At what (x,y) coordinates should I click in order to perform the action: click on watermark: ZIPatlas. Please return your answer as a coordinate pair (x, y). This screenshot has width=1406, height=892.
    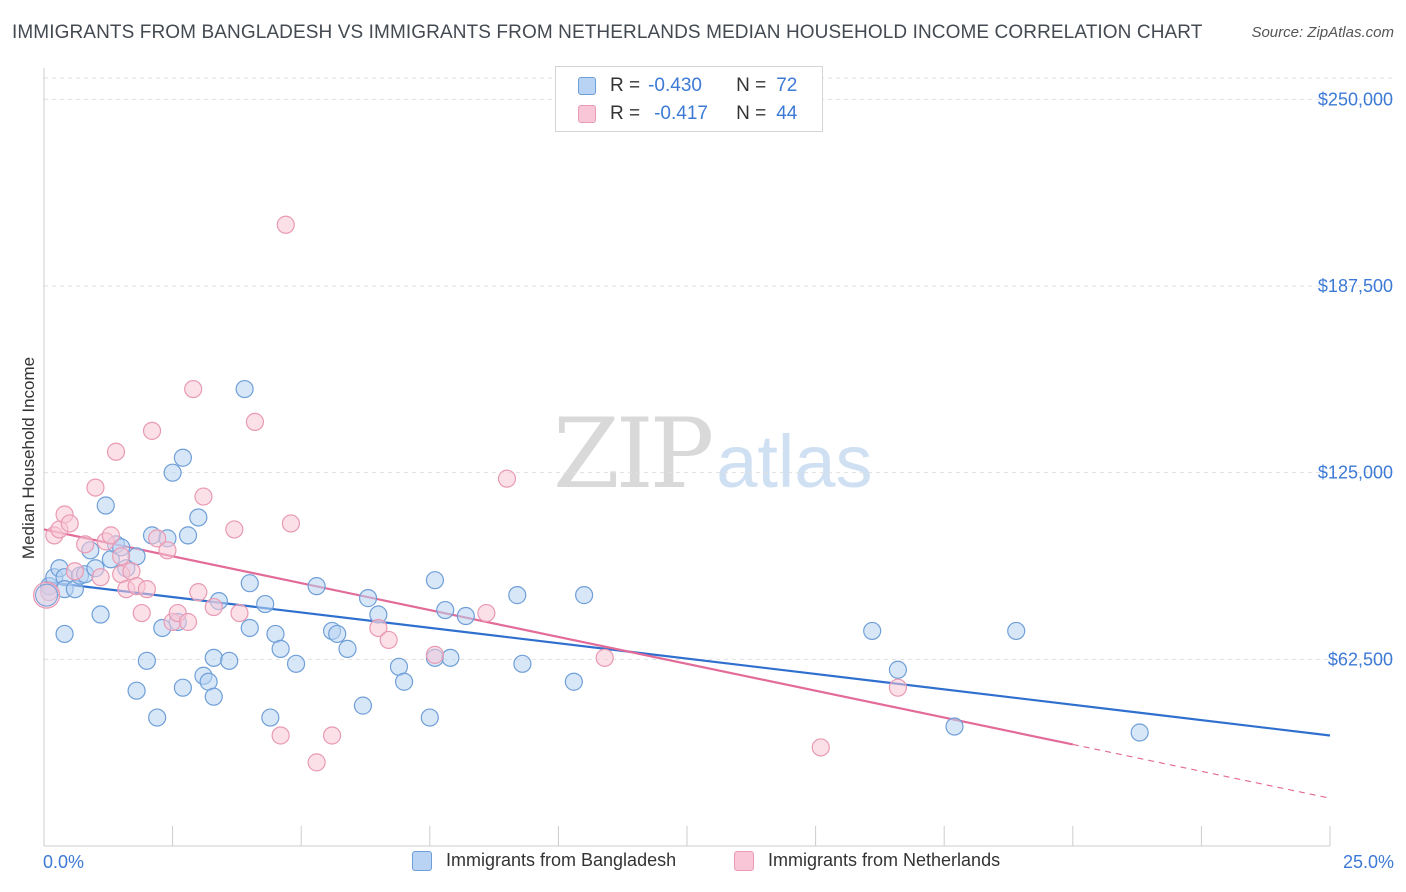
    Looking at the image, I should click on (713, 454).